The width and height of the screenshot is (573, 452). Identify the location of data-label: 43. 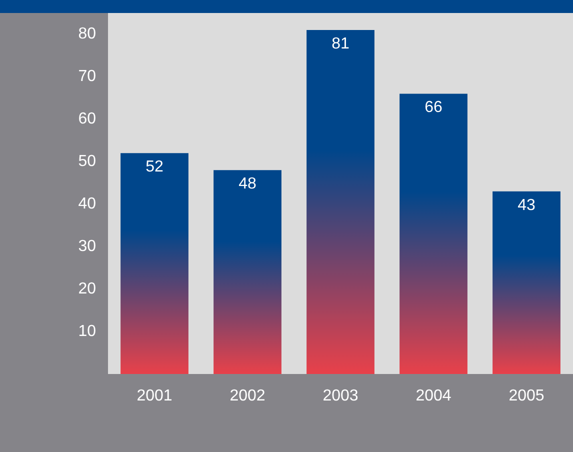
(527, 205).